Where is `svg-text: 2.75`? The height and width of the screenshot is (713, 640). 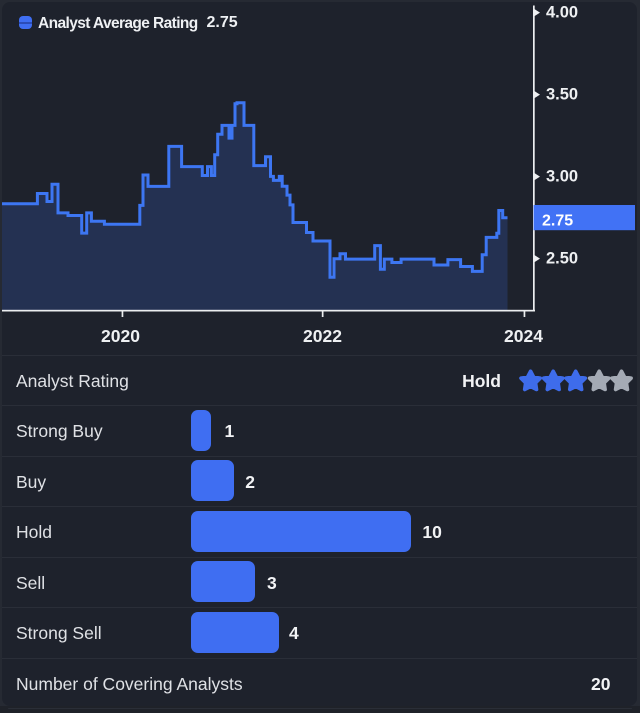
svg-text: 2.75 is located at coordinates (557, 220).